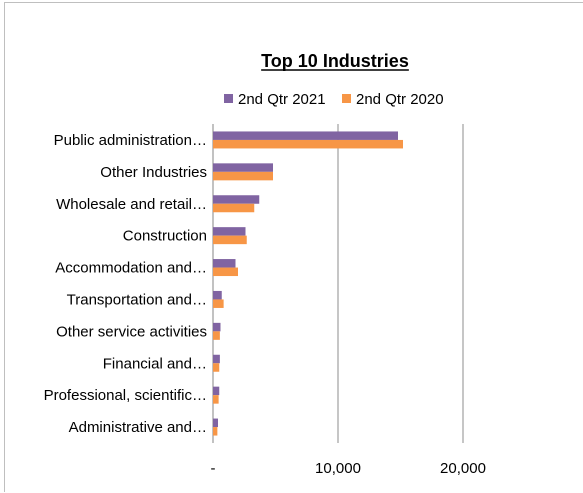  I want to click on chart-title: Top 10 Industries, so click(335, 61).